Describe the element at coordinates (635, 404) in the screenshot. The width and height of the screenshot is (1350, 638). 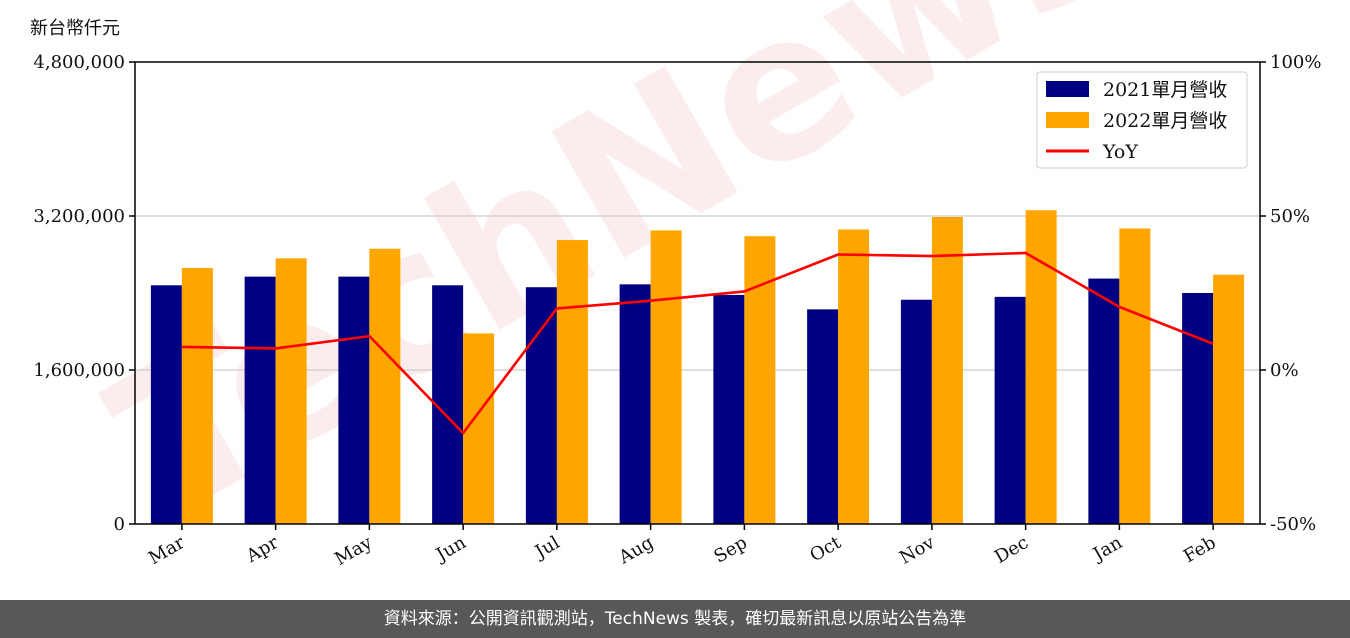
I see `bar-2021-aug` at that location.